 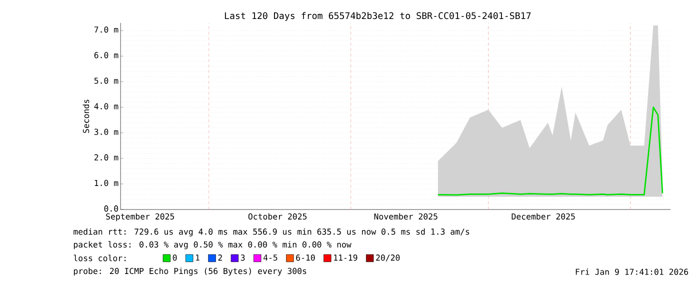 I want to click on y-tick-label: 7.0 m, so click(x=106, y=29).